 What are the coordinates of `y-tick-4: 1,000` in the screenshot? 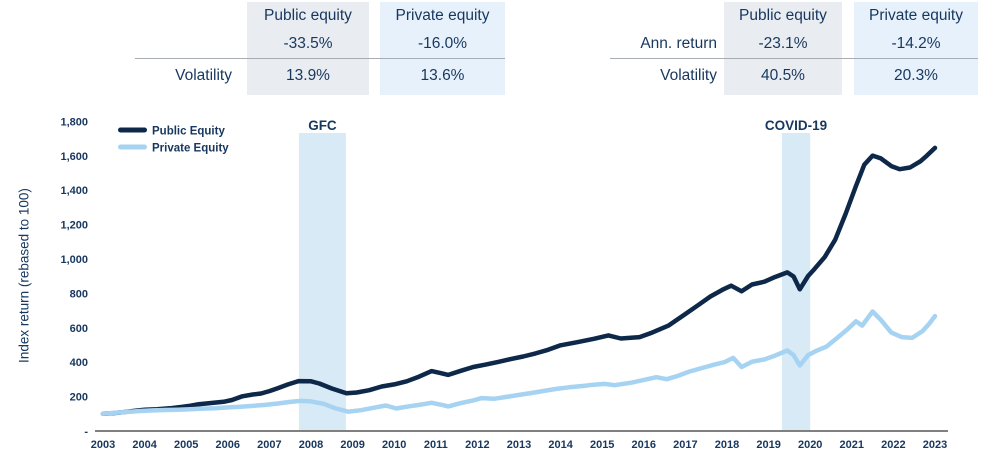 It's located at (74, 260).